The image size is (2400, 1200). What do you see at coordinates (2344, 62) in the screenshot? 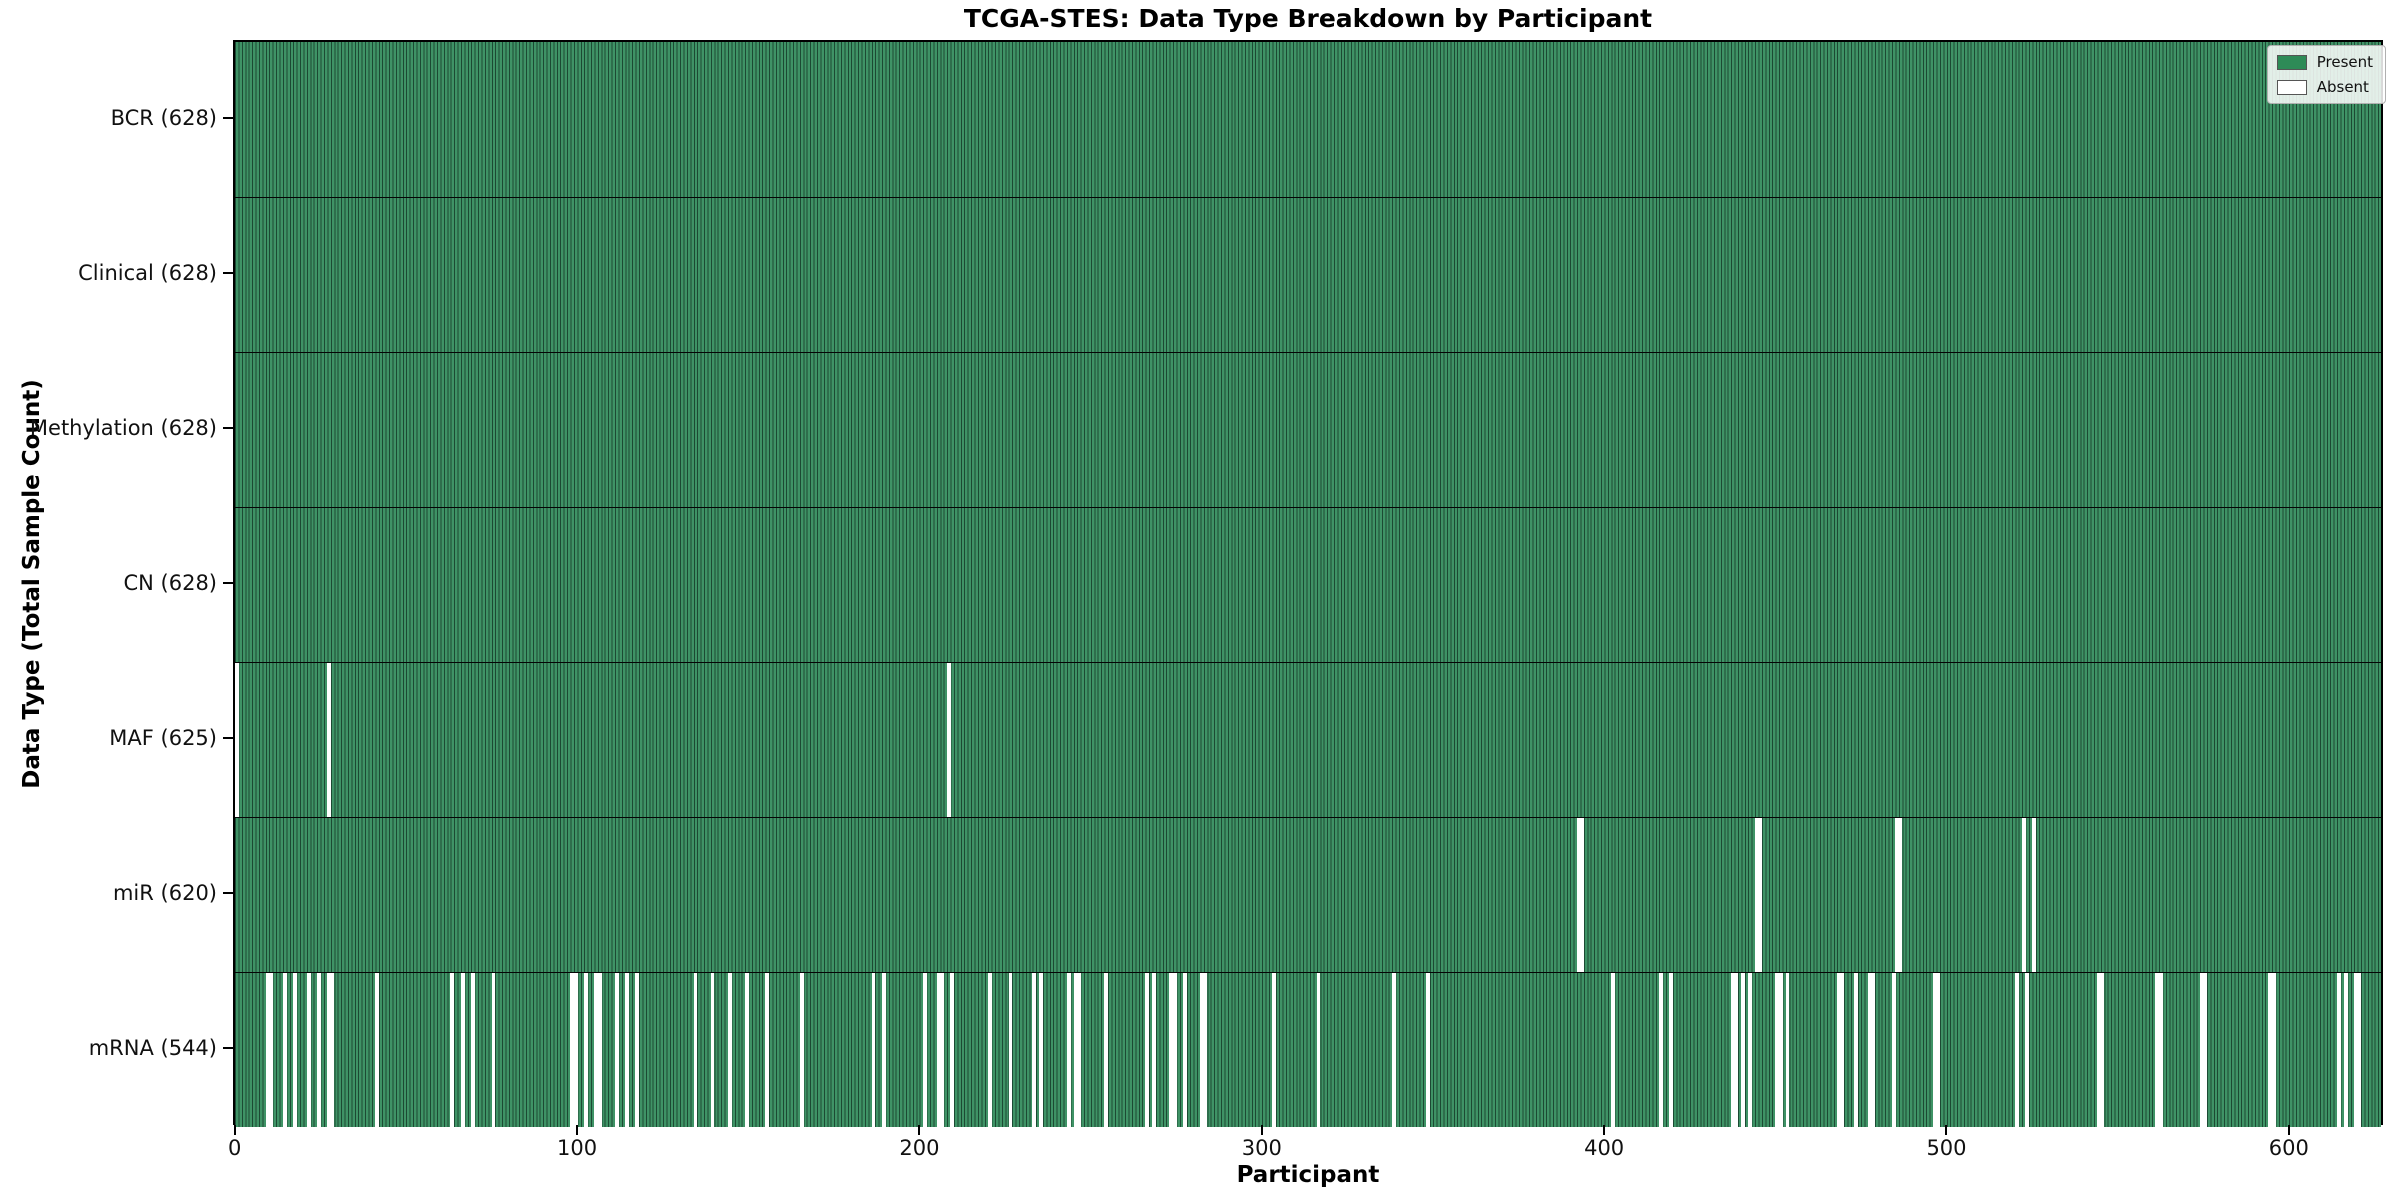
I see `legend-label-present: Present` at bounding box center [2344, 62].